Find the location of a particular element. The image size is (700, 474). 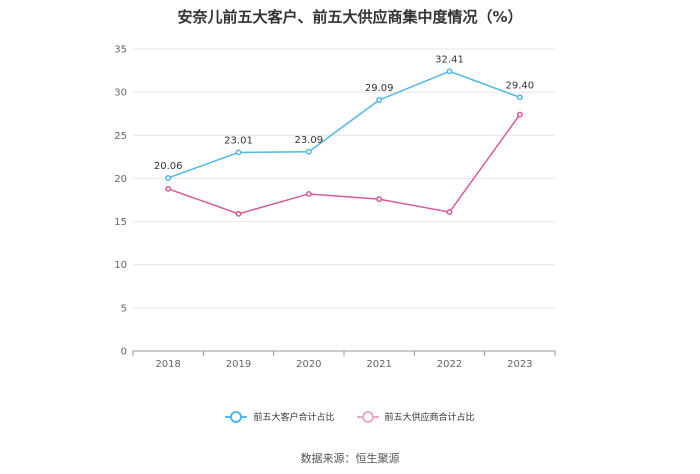

data-label: 29.09 is located at coordinates (379, 88).